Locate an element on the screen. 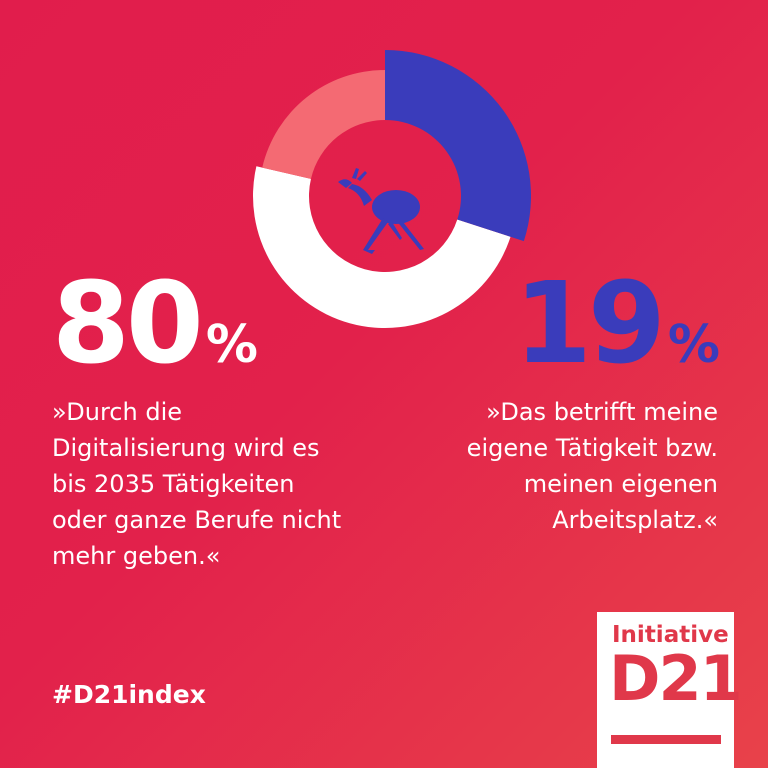 Image resolution: width=768 pixels, height=768 pixels. right-number: 19 is located at coordinates (590, 324).